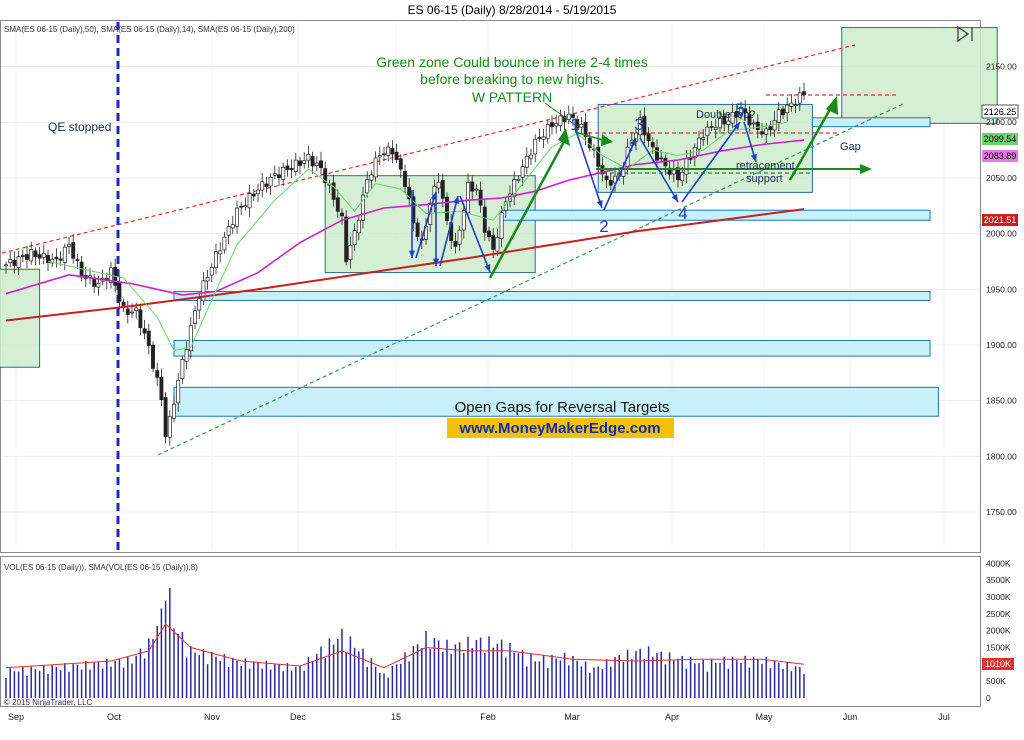  What do you see at coordinates (1000, 387) in the screenshot?
I see `price-tags: 2126.25 2099.54 2083.89 2021.51 1010K` at bounding box center [1000, 387].